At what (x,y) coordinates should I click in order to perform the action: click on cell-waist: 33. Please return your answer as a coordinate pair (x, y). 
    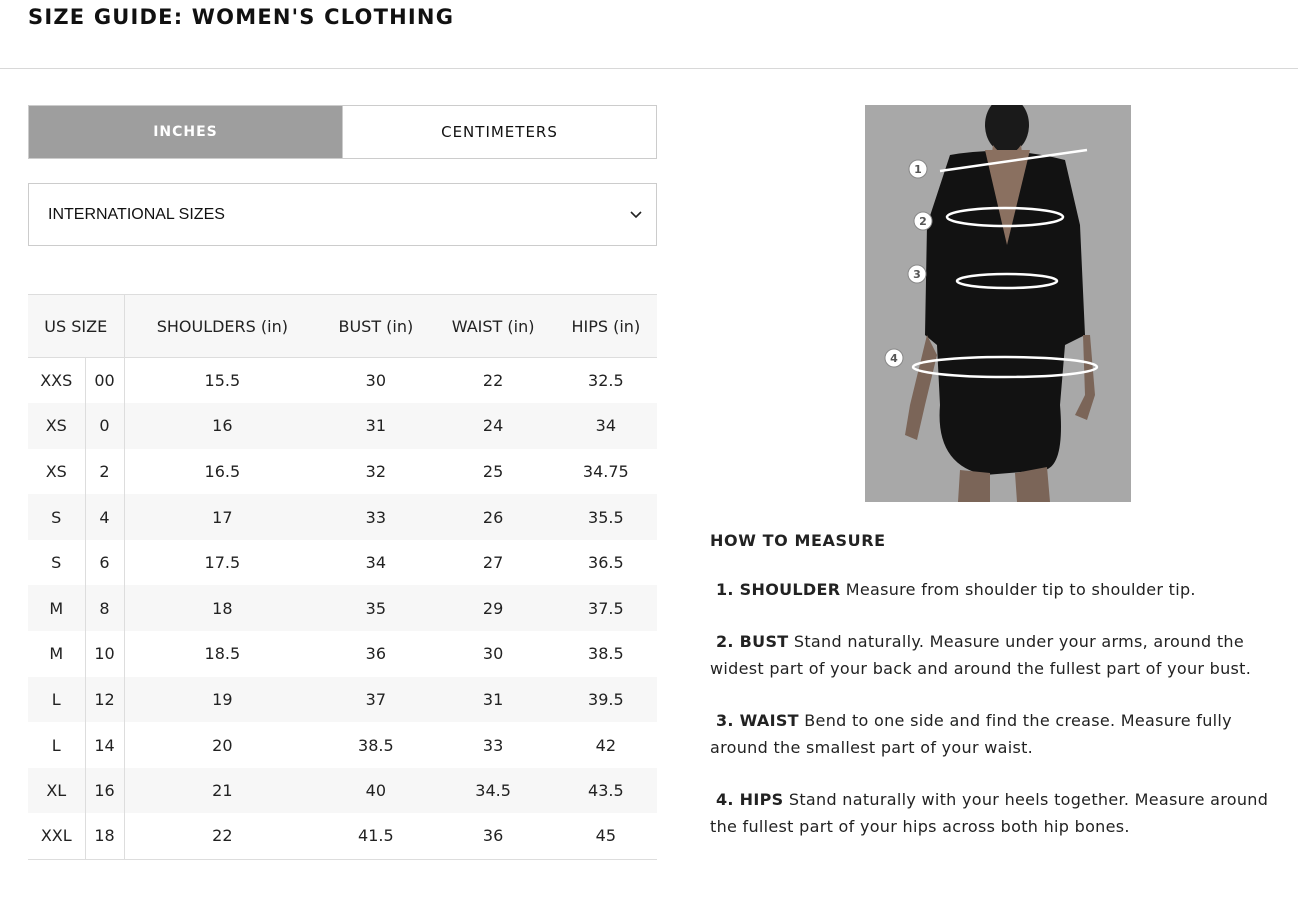
    Looking at the image, I should click on (493, 745).